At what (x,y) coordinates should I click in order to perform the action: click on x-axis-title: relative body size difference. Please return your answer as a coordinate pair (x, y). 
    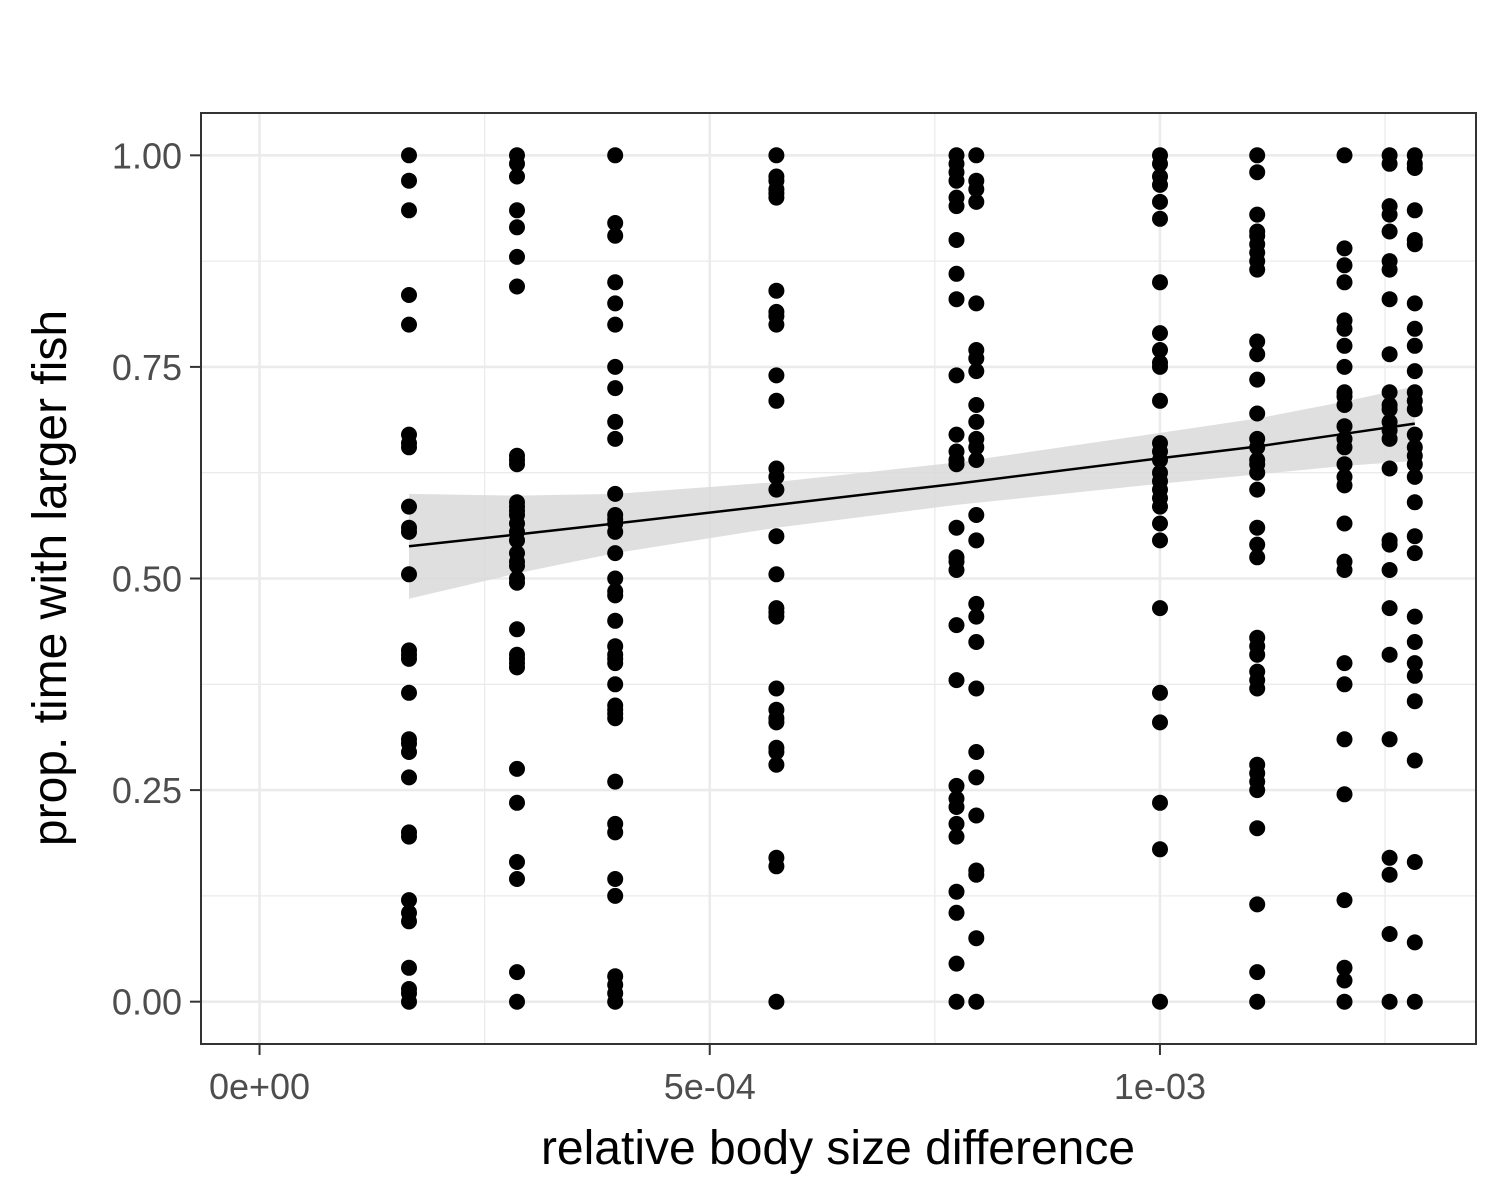
    Looking at the image, I should click on (838, 1148).